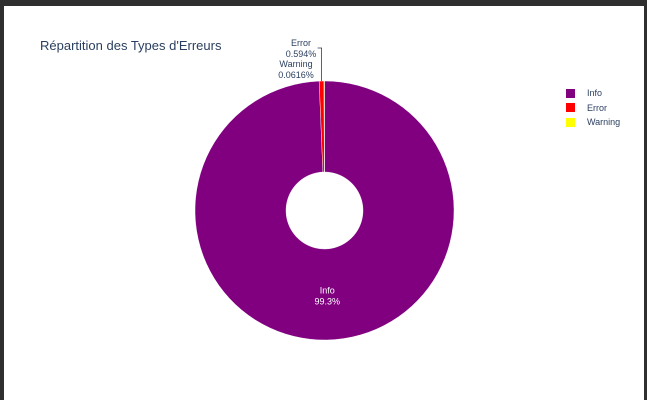 The width and height of the screenshot is (647, 400). I want to click on legend-item-error: Error, so click(593, 108).